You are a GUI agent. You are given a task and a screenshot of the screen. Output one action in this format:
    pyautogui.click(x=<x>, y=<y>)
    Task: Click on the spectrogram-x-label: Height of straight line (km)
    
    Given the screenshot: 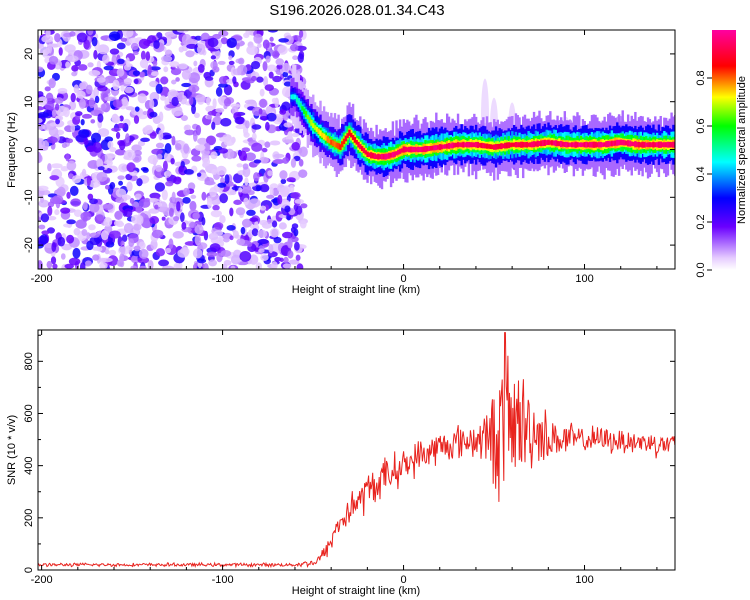 What is the action you would take?
    pyautogui.click(x=356, y=290)
    